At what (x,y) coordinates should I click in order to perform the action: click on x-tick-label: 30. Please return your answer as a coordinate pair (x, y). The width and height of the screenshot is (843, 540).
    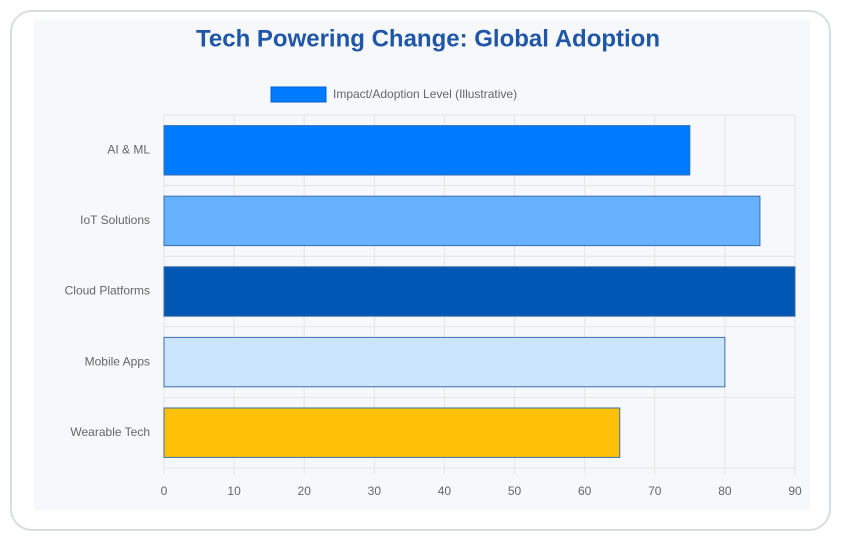
    Looking at the image, I should click on (375, 491).